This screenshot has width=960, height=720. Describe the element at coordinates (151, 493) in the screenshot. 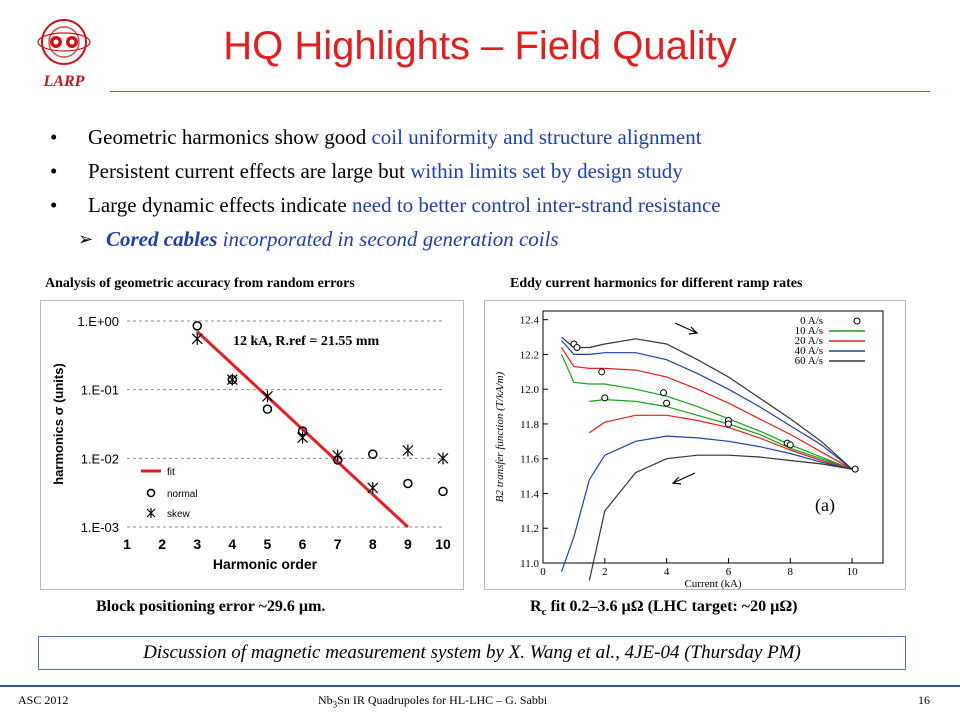

I see `legend-normal-swatch` at that location.